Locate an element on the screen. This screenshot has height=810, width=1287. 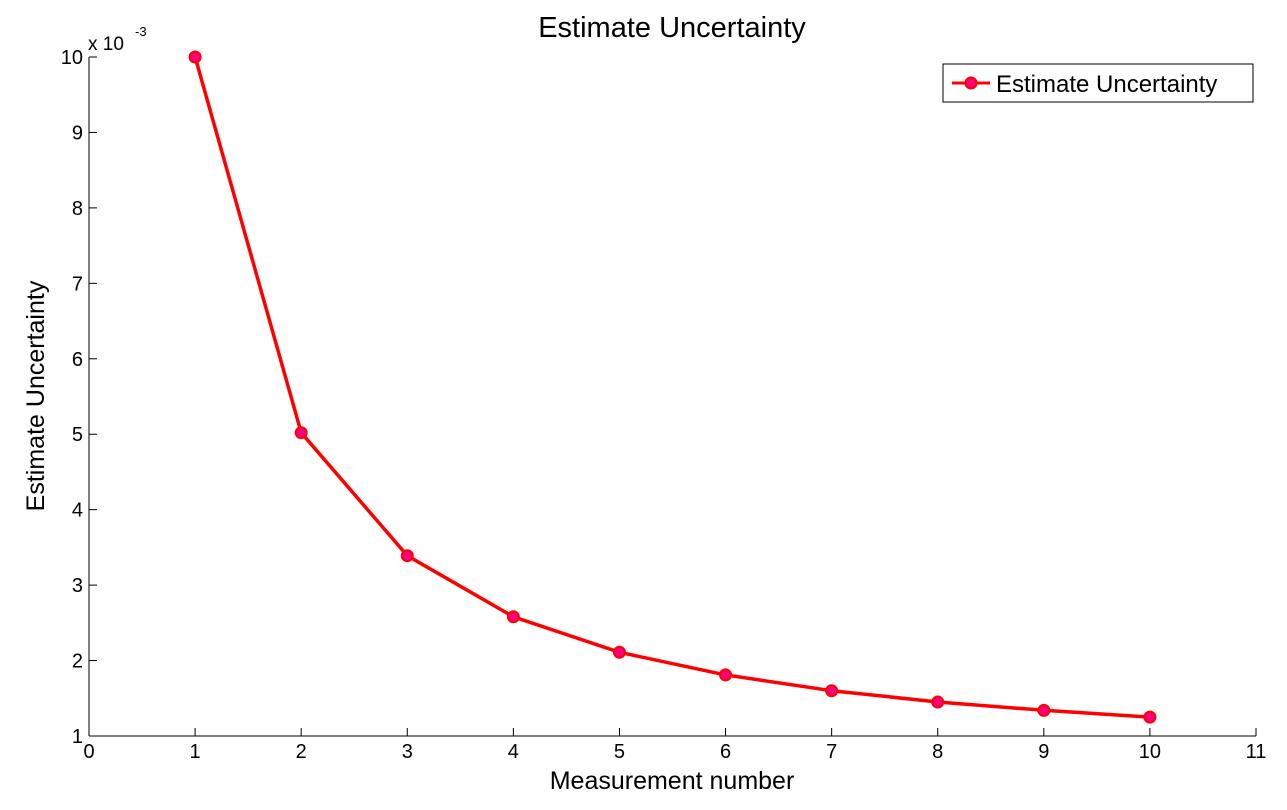
x-tick-label: 7 is located at coordinates (831, 752).